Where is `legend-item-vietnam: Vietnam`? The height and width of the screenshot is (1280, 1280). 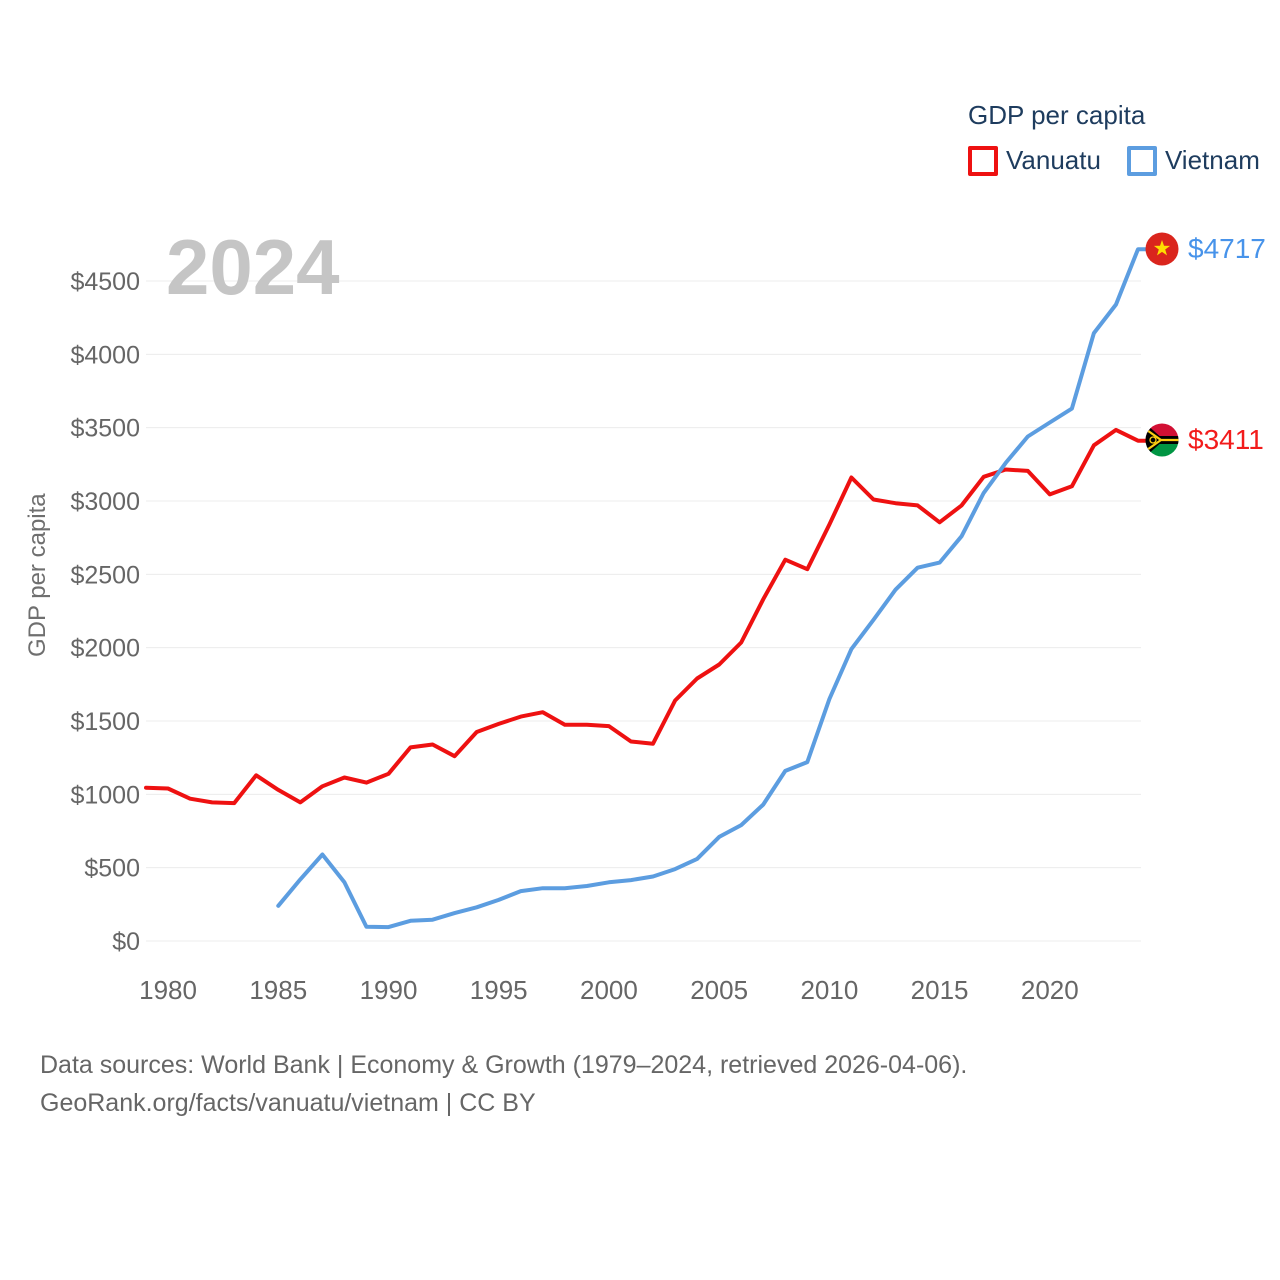 legend-item-vietnam: Vietnam is located at coordinates (1193, 160).